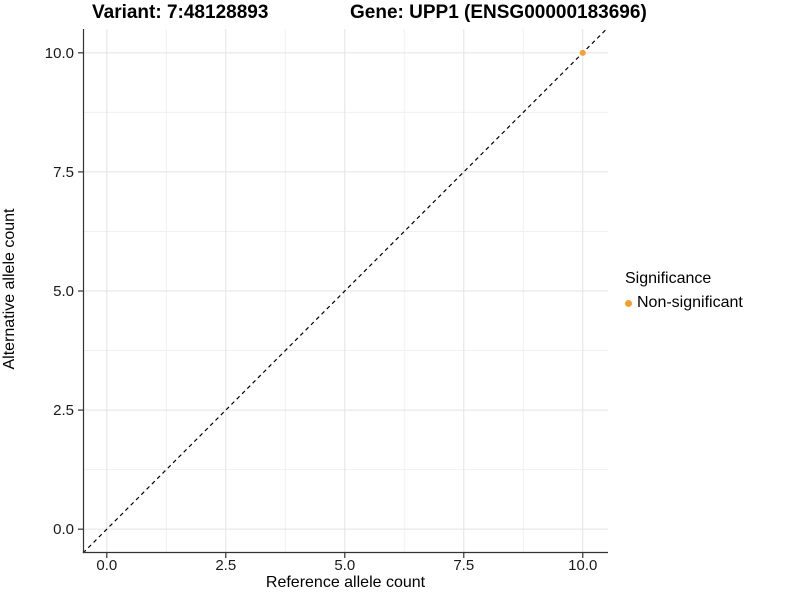 The width and height of the screenshot is (800, 600). What do you see at coordinates (464, 565) in the screenshot?
I see `x-tick-label: 7.5` at bounding box center [464, 565].